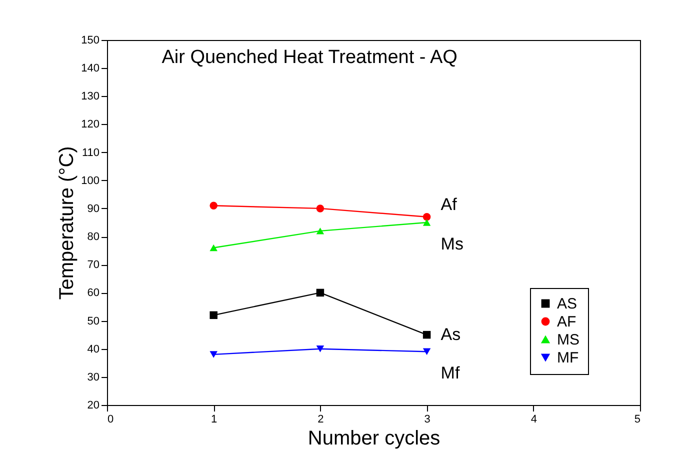 This screenshot has height=459, width=681. Describe the element at coordinates (67, 223) in the screenshot. I see `y-axis-title: Temperature (°C)` at that location.